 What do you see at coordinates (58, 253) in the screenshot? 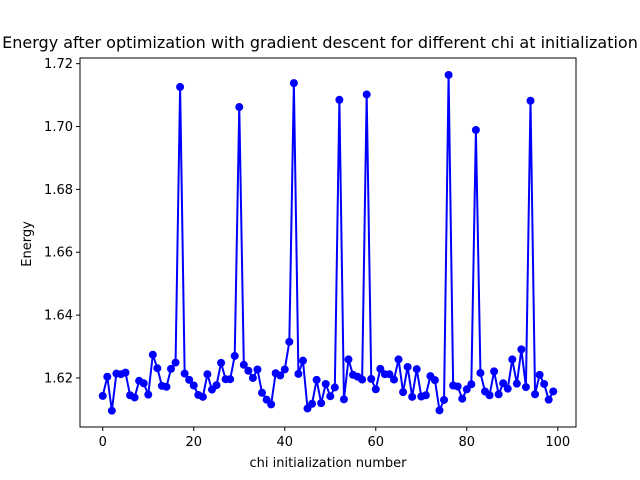
I see `y-tick-label: 1.66` at bounding box center [58, 253].